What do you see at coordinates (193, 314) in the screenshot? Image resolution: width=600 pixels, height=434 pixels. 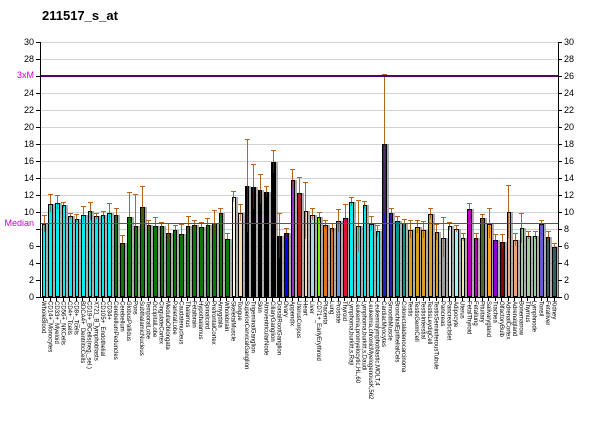 I see `tissue-label: Fetalbrain` at bounding box center [193, 314].